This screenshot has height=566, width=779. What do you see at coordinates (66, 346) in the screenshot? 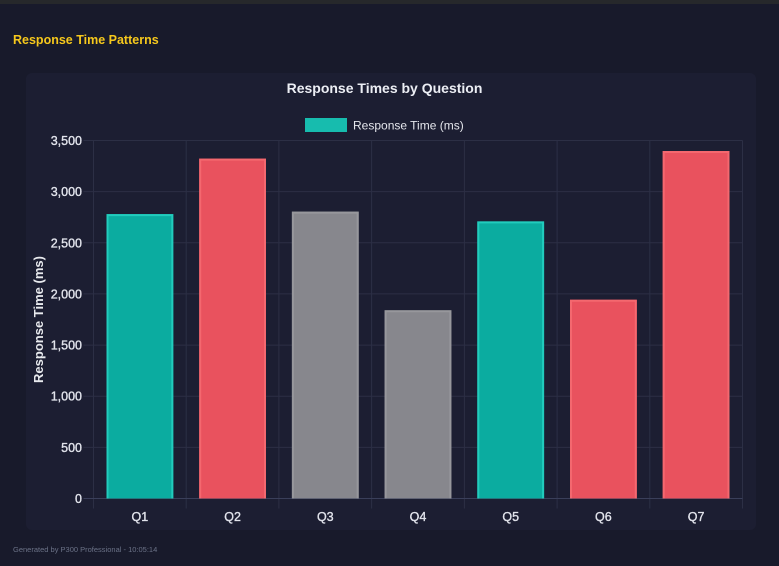
I see `svg-text: 1,500` at bounding box center [66, 346].